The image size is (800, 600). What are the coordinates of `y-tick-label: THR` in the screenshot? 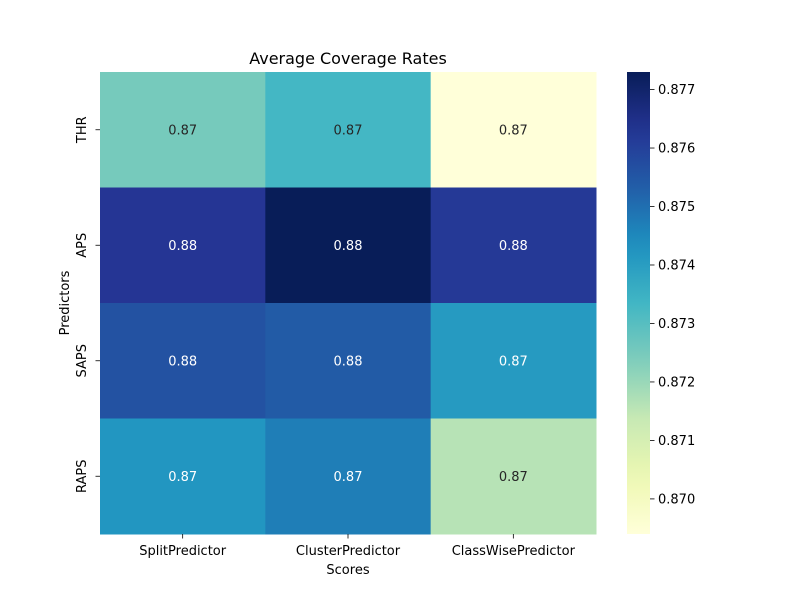 It's located at (82, 130).